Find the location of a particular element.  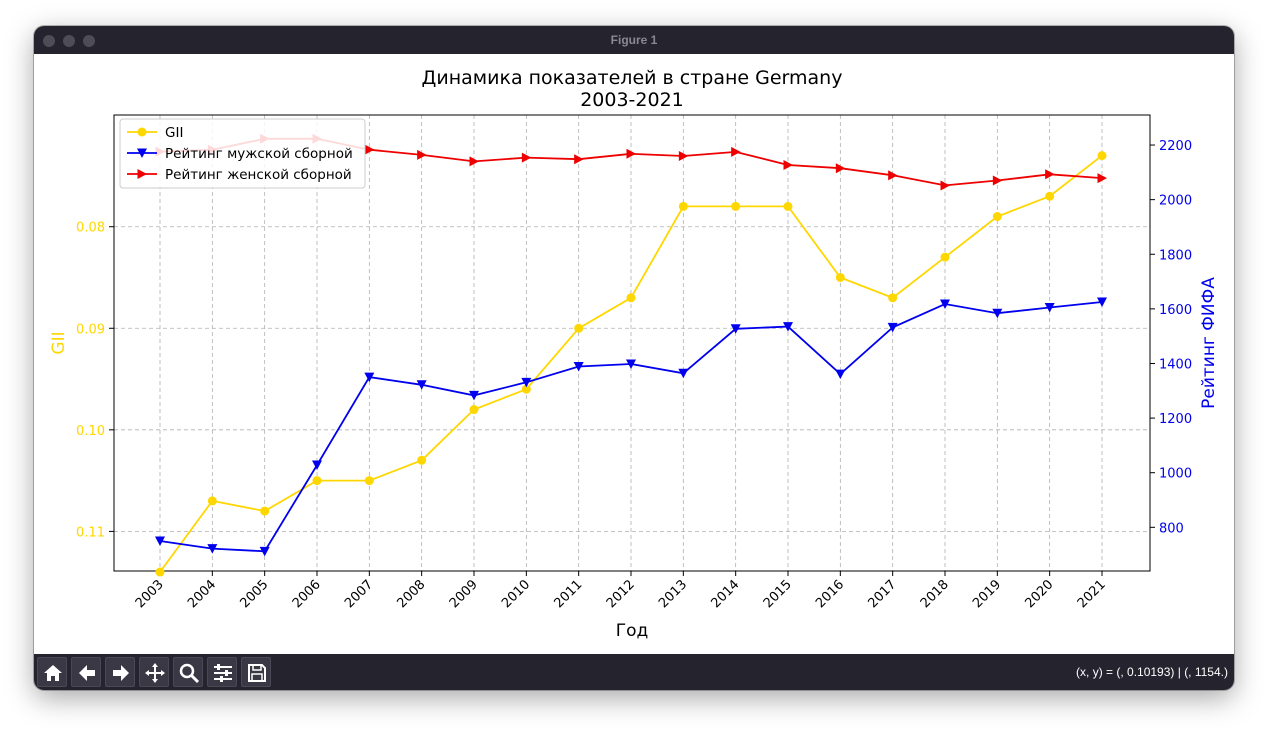

y-right-tick-label: 1200 is located at coordinates (1175, 419).